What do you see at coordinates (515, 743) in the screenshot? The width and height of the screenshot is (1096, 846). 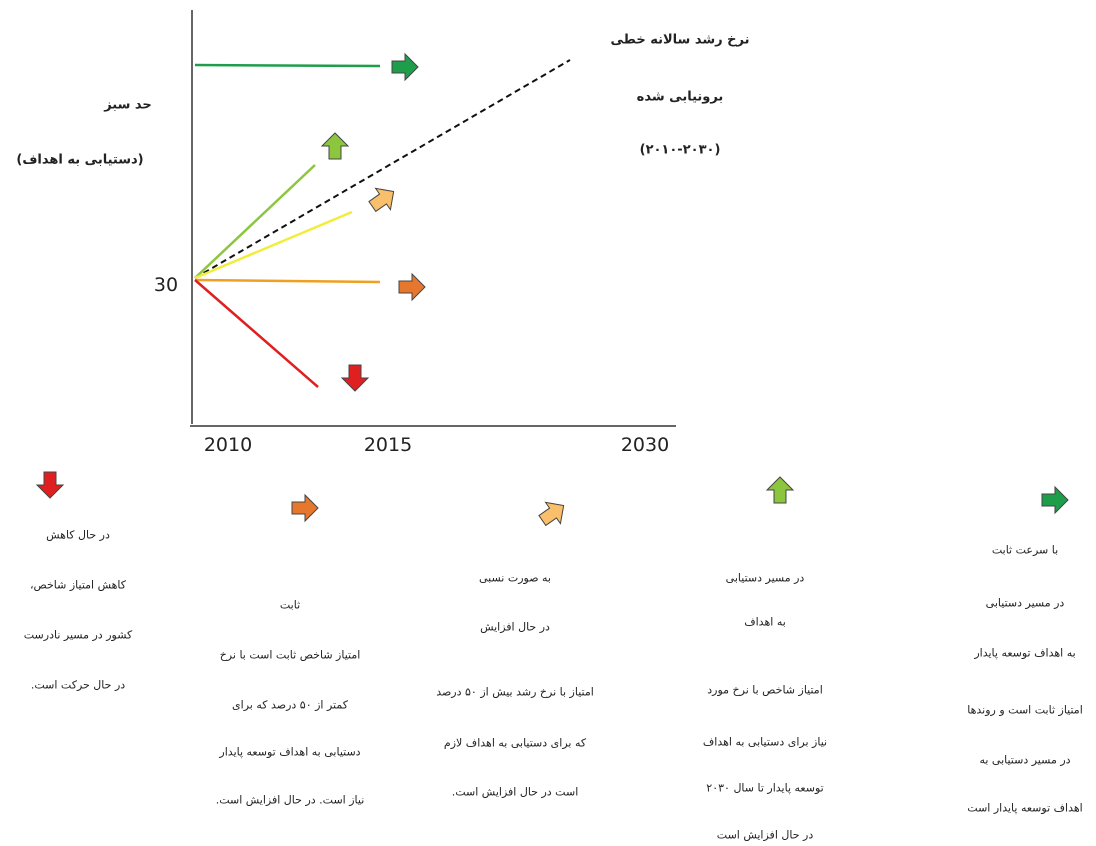 I see `label: که برای دستیابی به اهداف لازم` at bounding box center [515, 743].